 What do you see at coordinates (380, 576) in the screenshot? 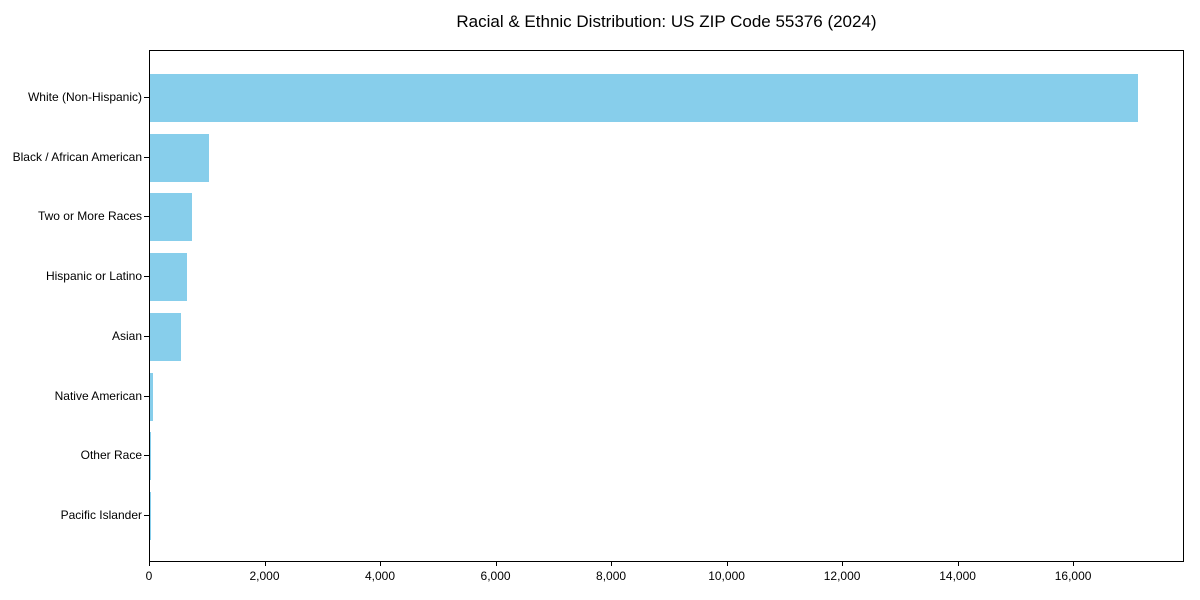
I see `x-tick-label-4000: 4,000` at bounding box center [380, 576].